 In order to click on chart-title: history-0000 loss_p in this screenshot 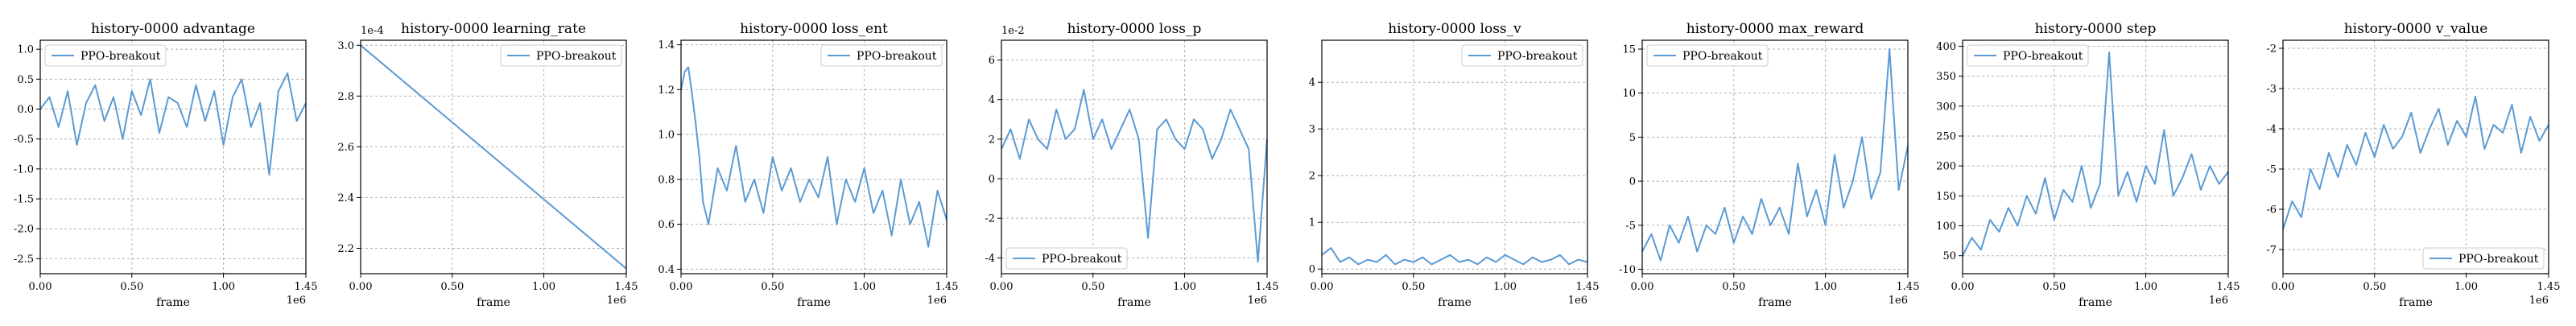, I will do `click(1134, 29)`.